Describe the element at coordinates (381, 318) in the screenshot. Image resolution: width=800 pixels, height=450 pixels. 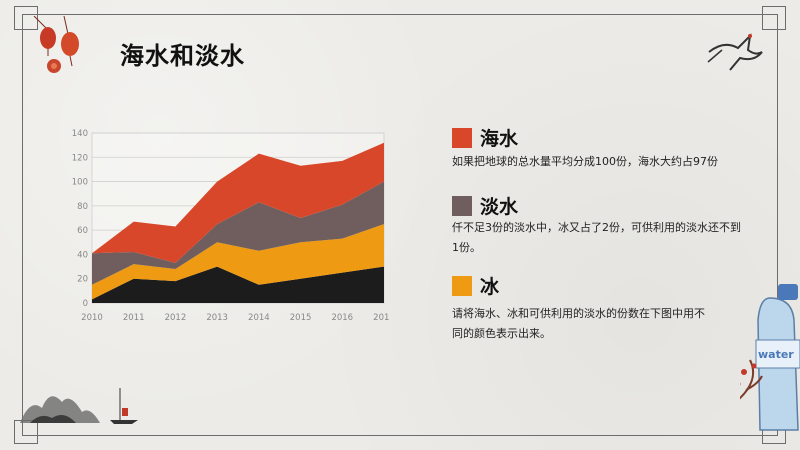
I see `x-tick-label: 2017` at that location.